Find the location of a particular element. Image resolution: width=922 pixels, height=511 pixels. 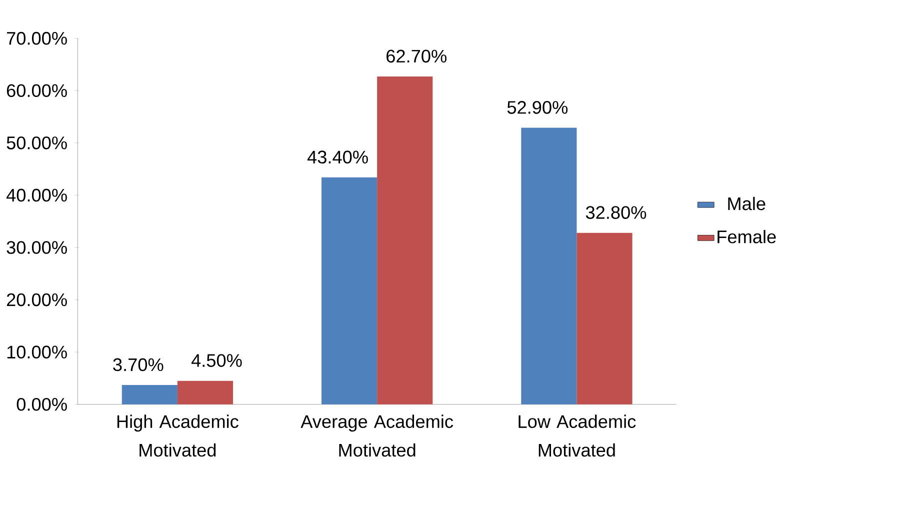

x-tick-label: High Academic Motivated is located at coordinates (177, 435).